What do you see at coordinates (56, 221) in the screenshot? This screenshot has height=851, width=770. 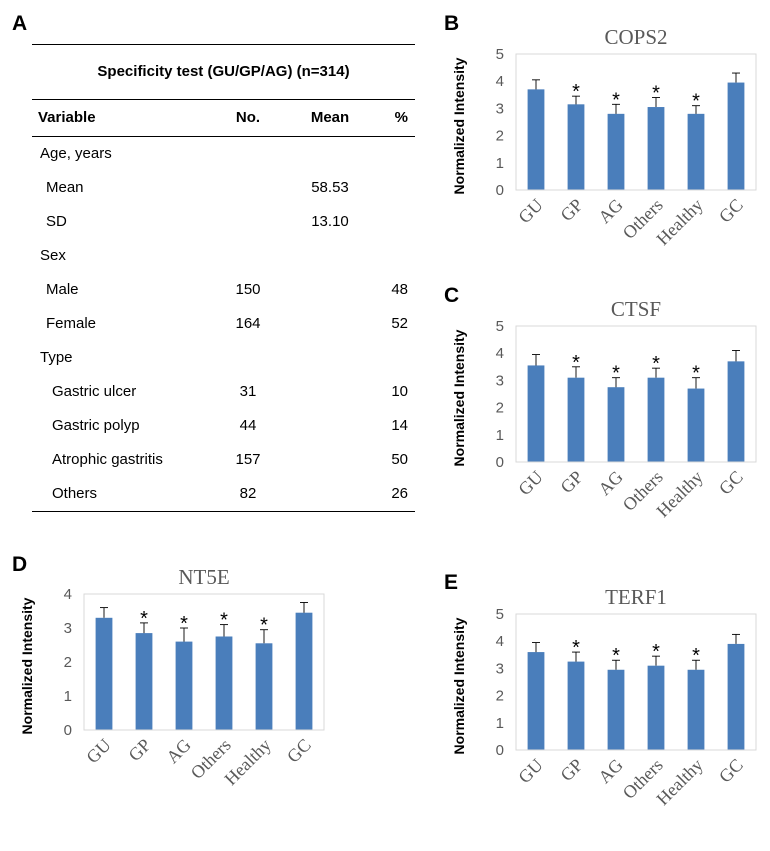 I see `cell-variable: SD` at bounding box center [56, 221].